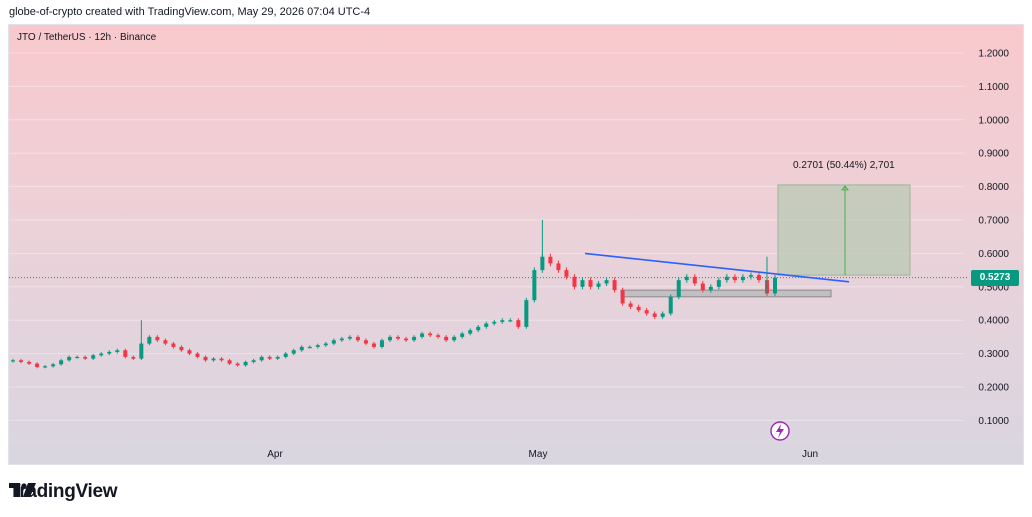 Image resolution: width=1032 pixels, height=517 pixels. I want to click on y-tick-label: 0.4000, so click(993, 321).